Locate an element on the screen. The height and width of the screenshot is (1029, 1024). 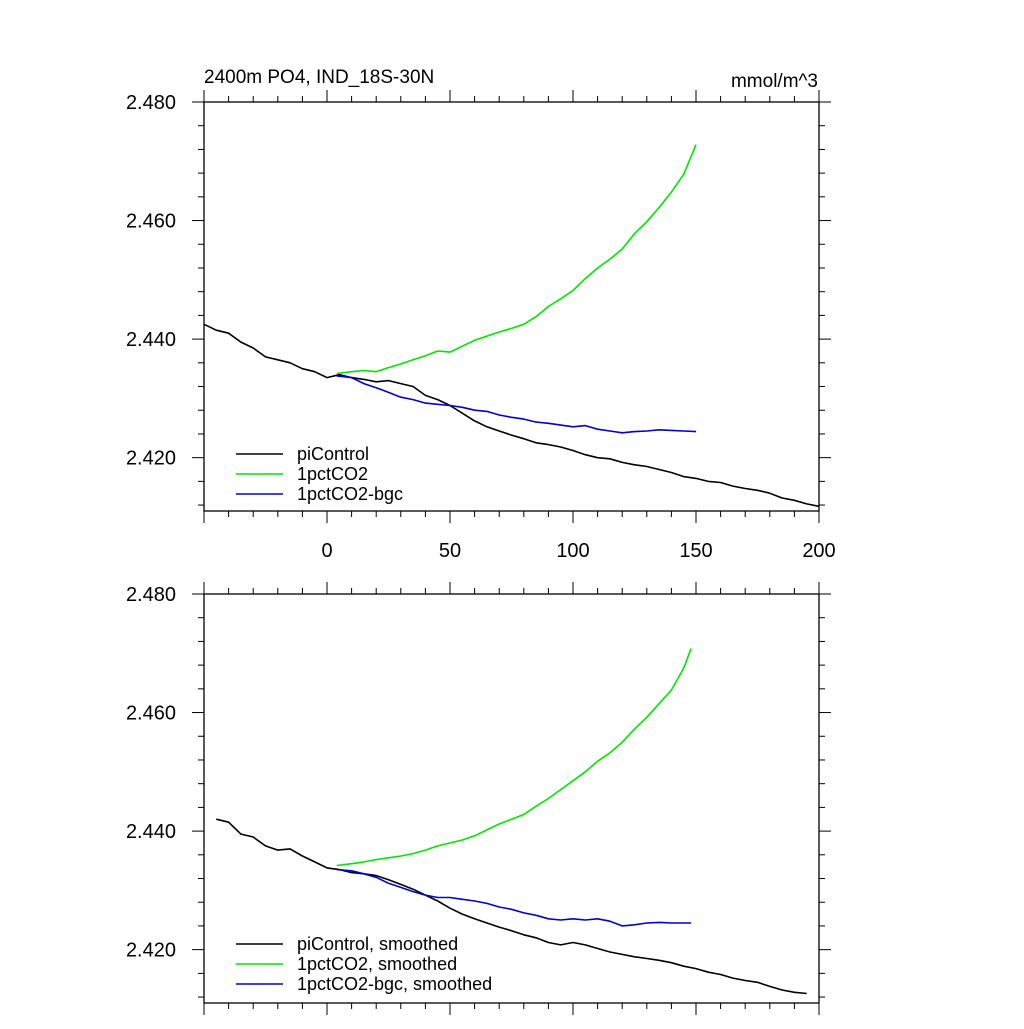
x-tick-label: 100 is located at coordinates (572, 551).